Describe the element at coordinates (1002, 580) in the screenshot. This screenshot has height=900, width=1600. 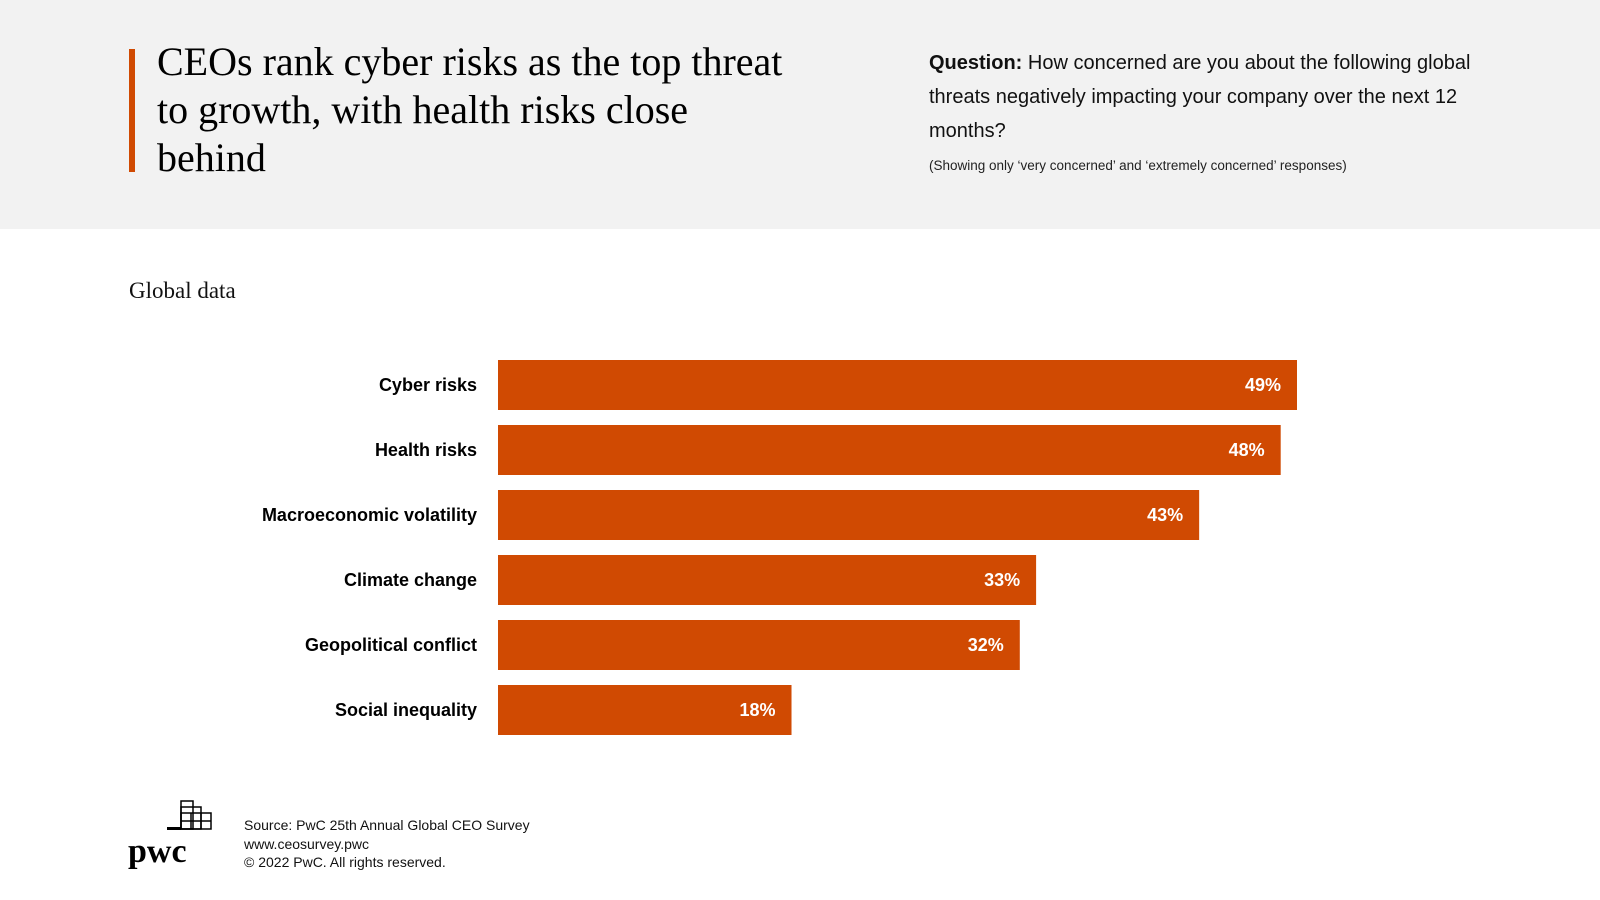
I see `data-label: 33%` at that location.